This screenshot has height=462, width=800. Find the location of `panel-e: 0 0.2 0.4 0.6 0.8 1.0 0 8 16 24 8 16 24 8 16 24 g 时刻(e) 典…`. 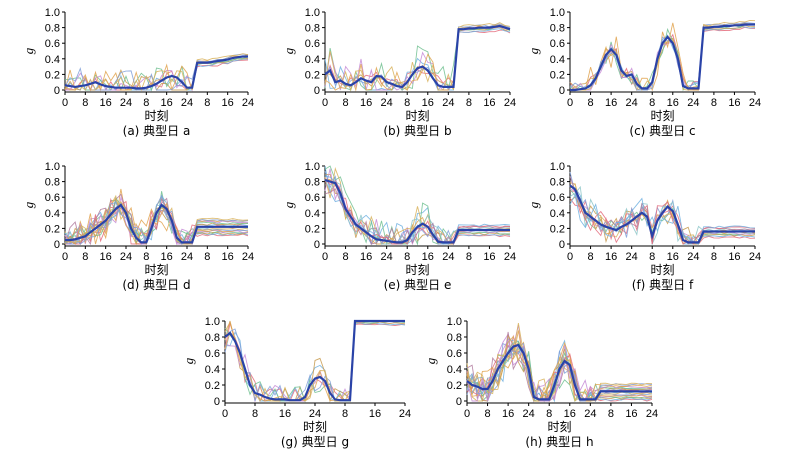

panel-e: 0 0.2 0.4 0.6 0.8 1.0 0 8 16 24 8 16 24 8 16 24 g 时刻(e) 典… is located at coordinates (398, 226).